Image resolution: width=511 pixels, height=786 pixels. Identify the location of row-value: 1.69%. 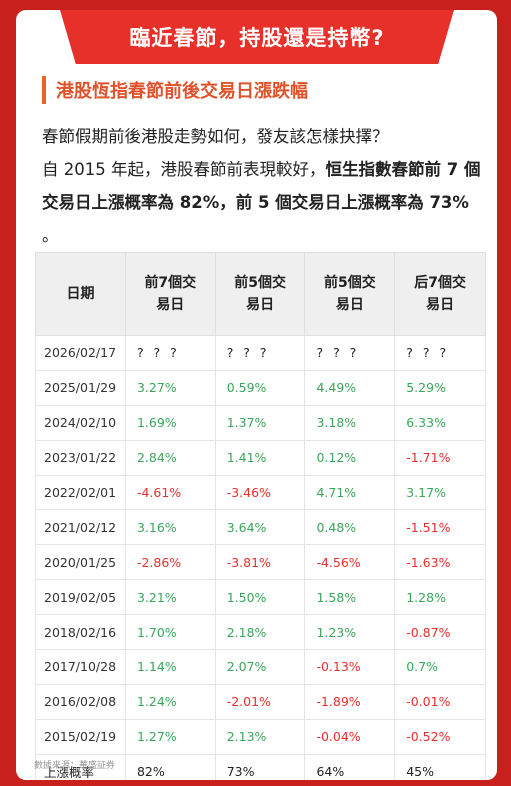
(170, 422).